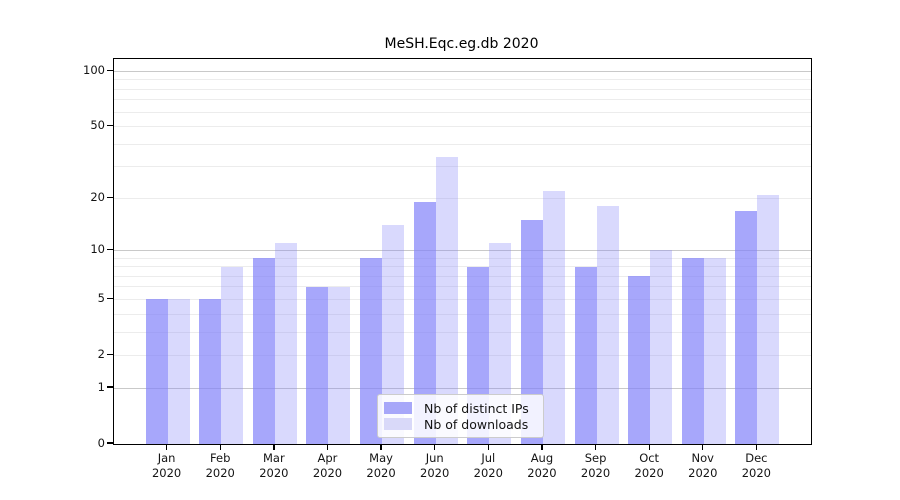  I want to click on x-tick-label: Jan 2020, so click(167, 465).